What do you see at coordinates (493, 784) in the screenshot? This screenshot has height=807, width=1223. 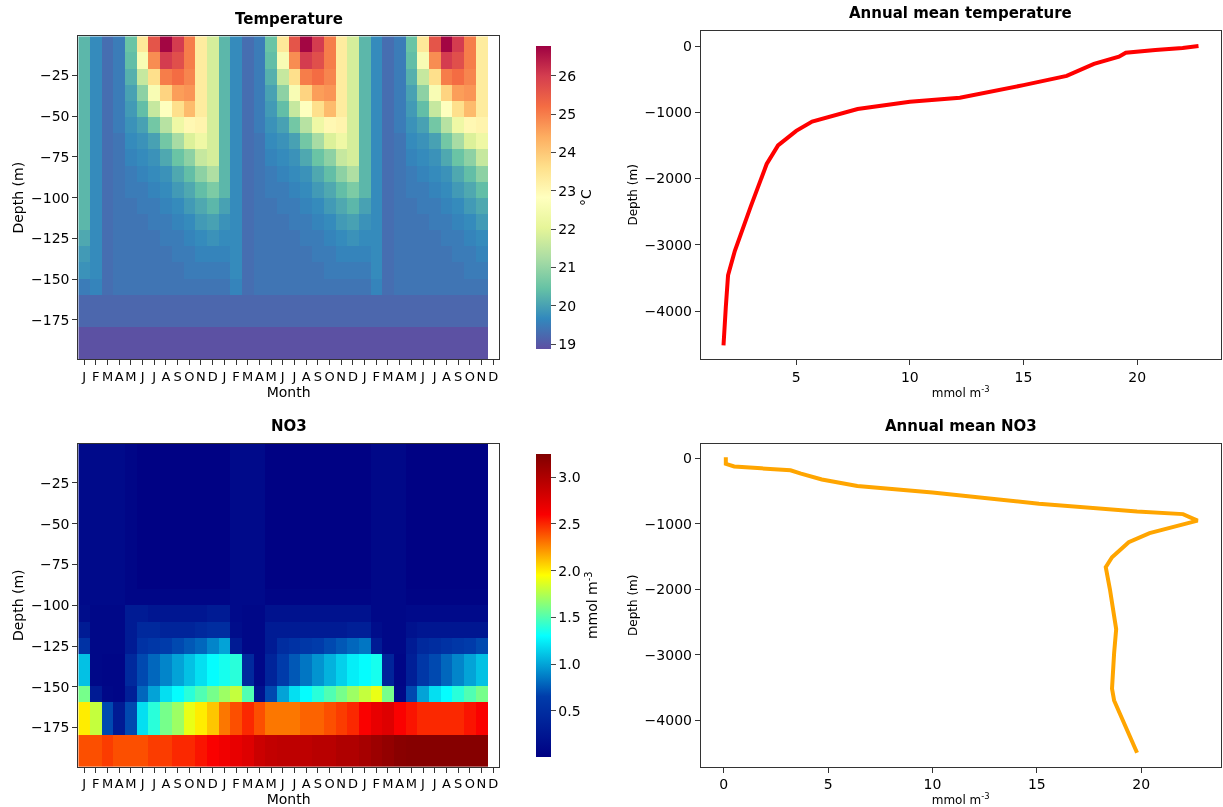 I see `x-tick-label: D` at bounding box center [493, 784].